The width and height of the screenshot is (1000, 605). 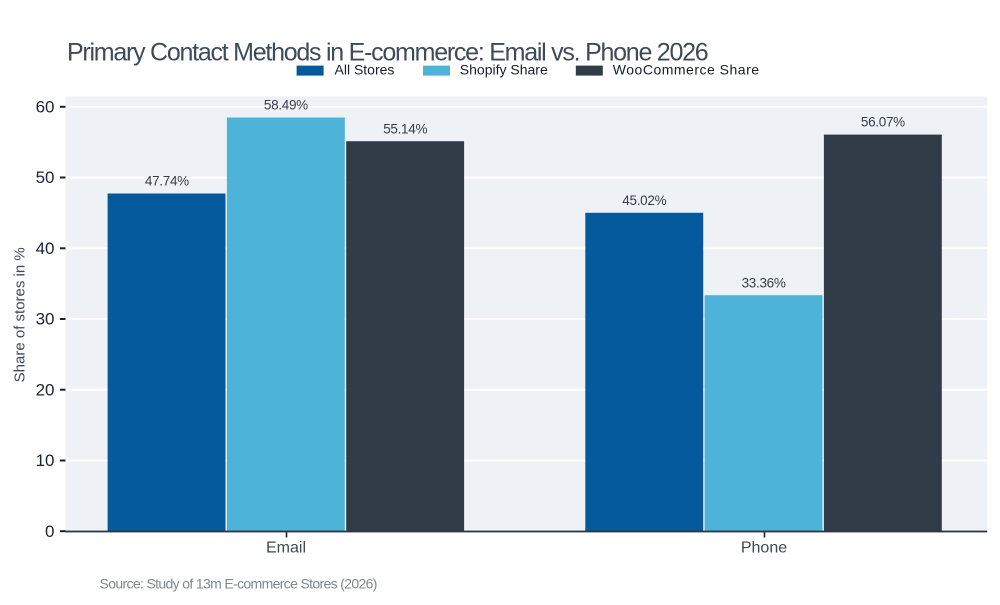 What do you see at coordinates (45, 107) in the screenshot?
I see `svg-text: 60` at bounding box center [45, 107].